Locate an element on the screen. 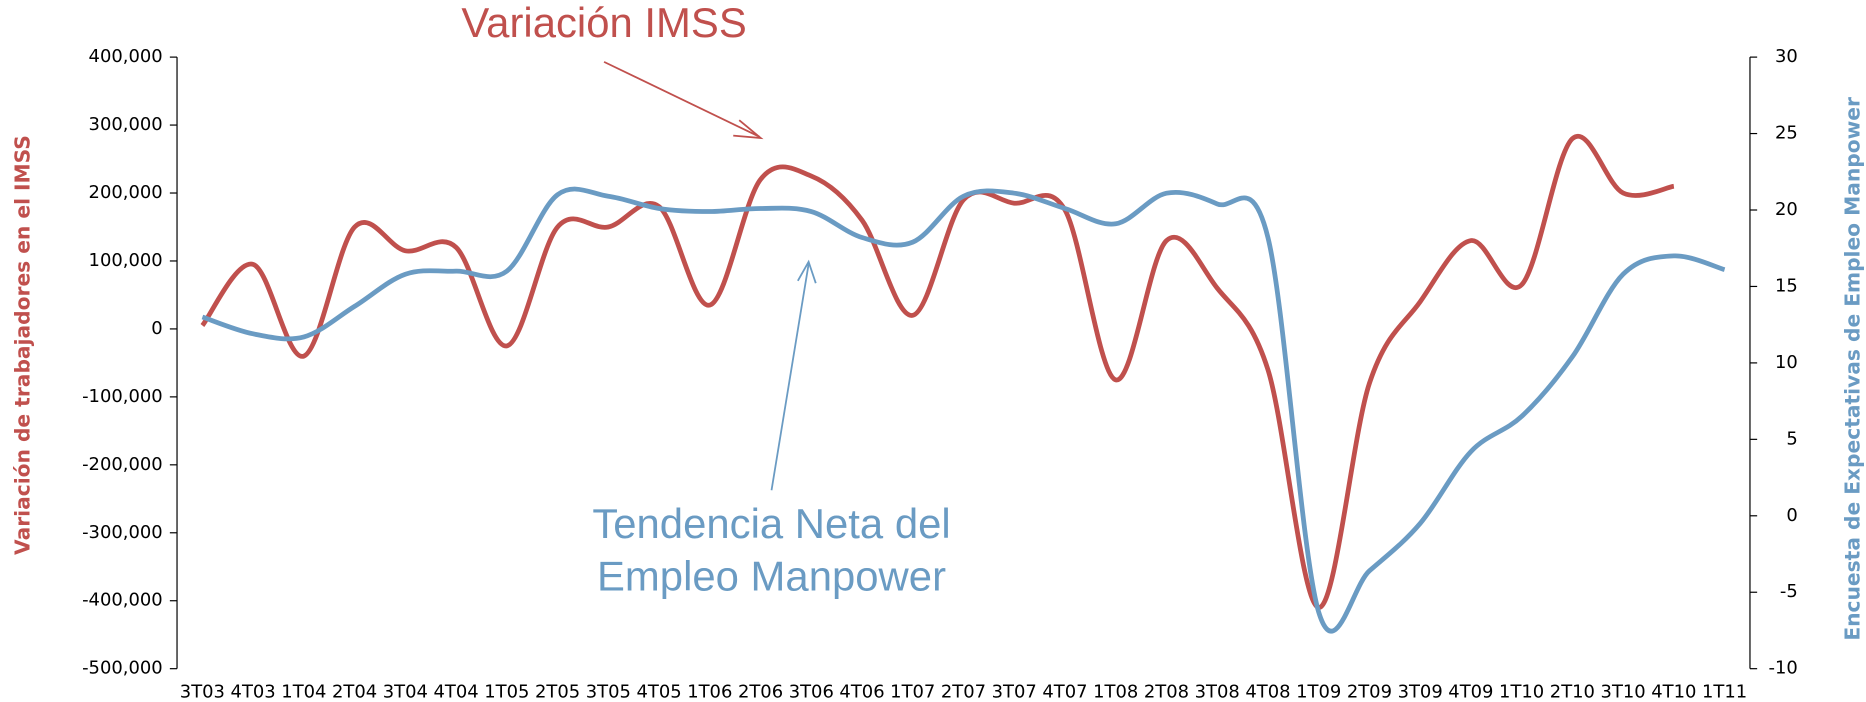 The width and height of the screenshot is (1866, 702). y-tick-label: -300,000 is located at coordinates (122, 532).